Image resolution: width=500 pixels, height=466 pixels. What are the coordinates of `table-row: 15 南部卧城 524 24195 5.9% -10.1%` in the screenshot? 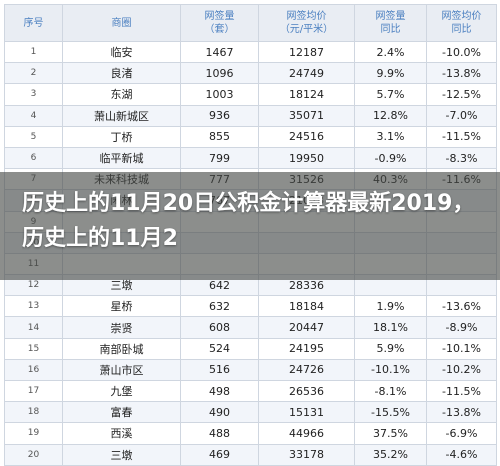 It's located at (250, 348).